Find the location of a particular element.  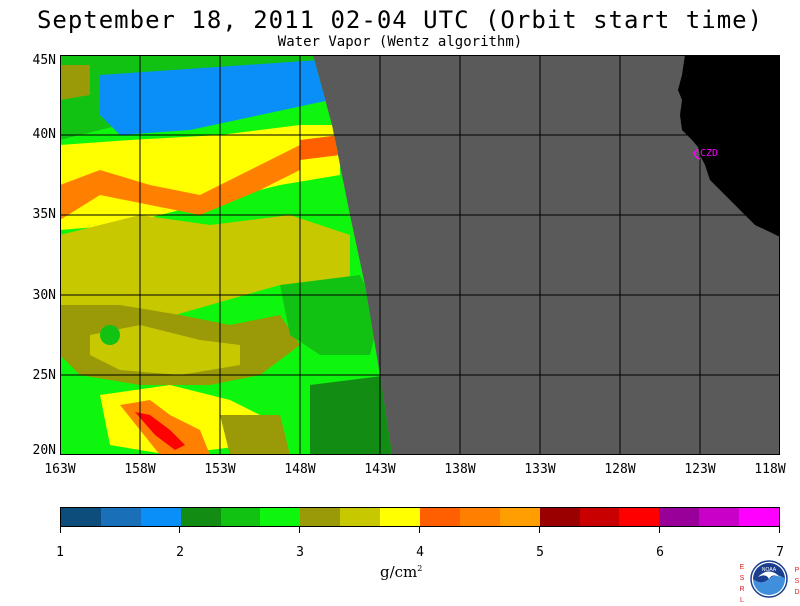

station-marker: CZD is located at coordinates (705, 154).